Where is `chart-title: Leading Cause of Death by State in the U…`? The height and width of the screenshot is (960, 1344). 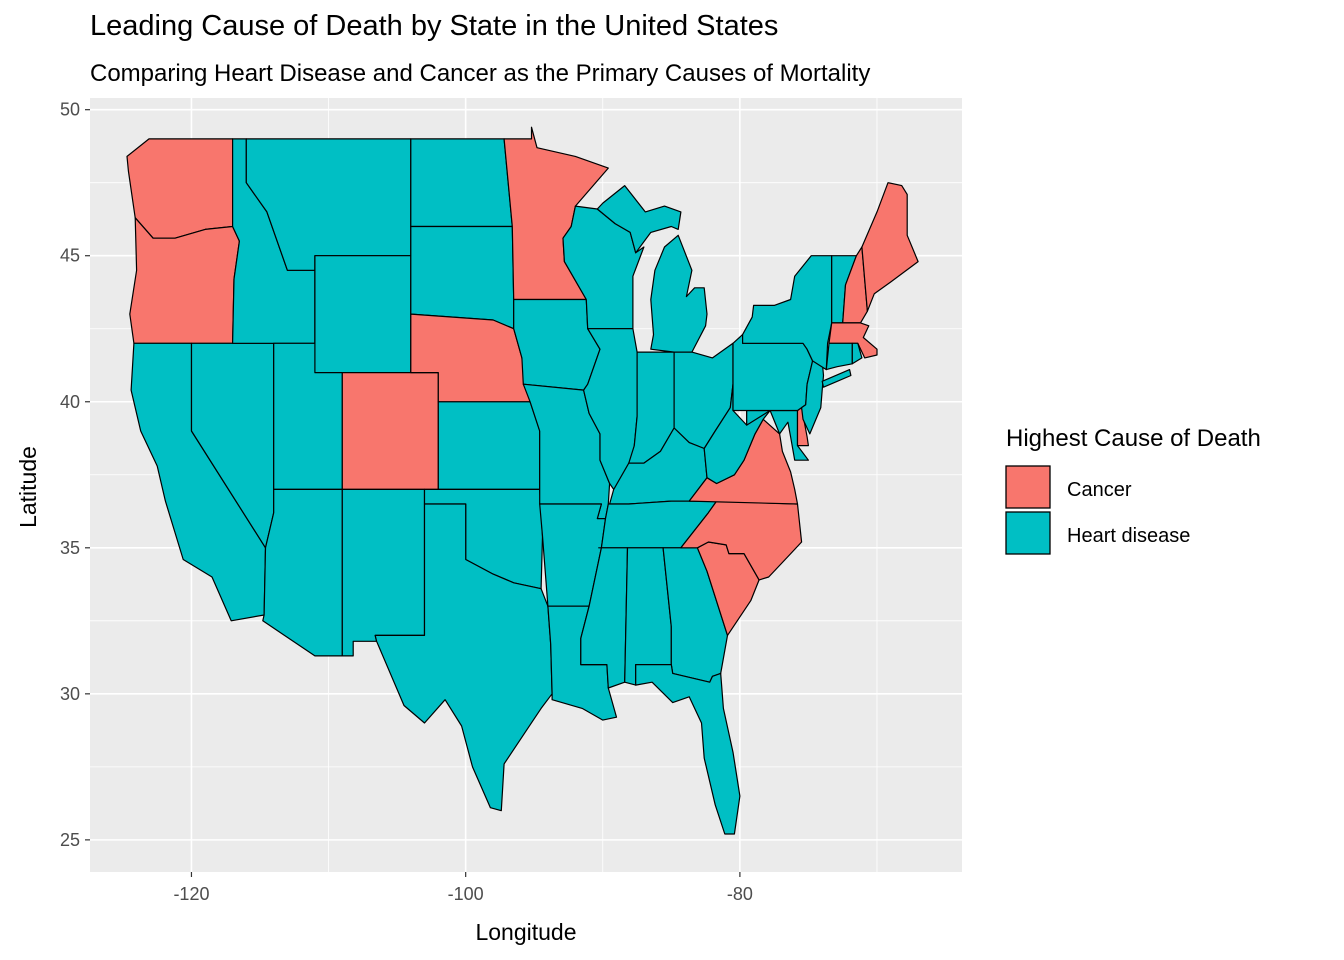
chart-title: Leading Cause of Death by State in the U… is located at coordinates (434, 26).